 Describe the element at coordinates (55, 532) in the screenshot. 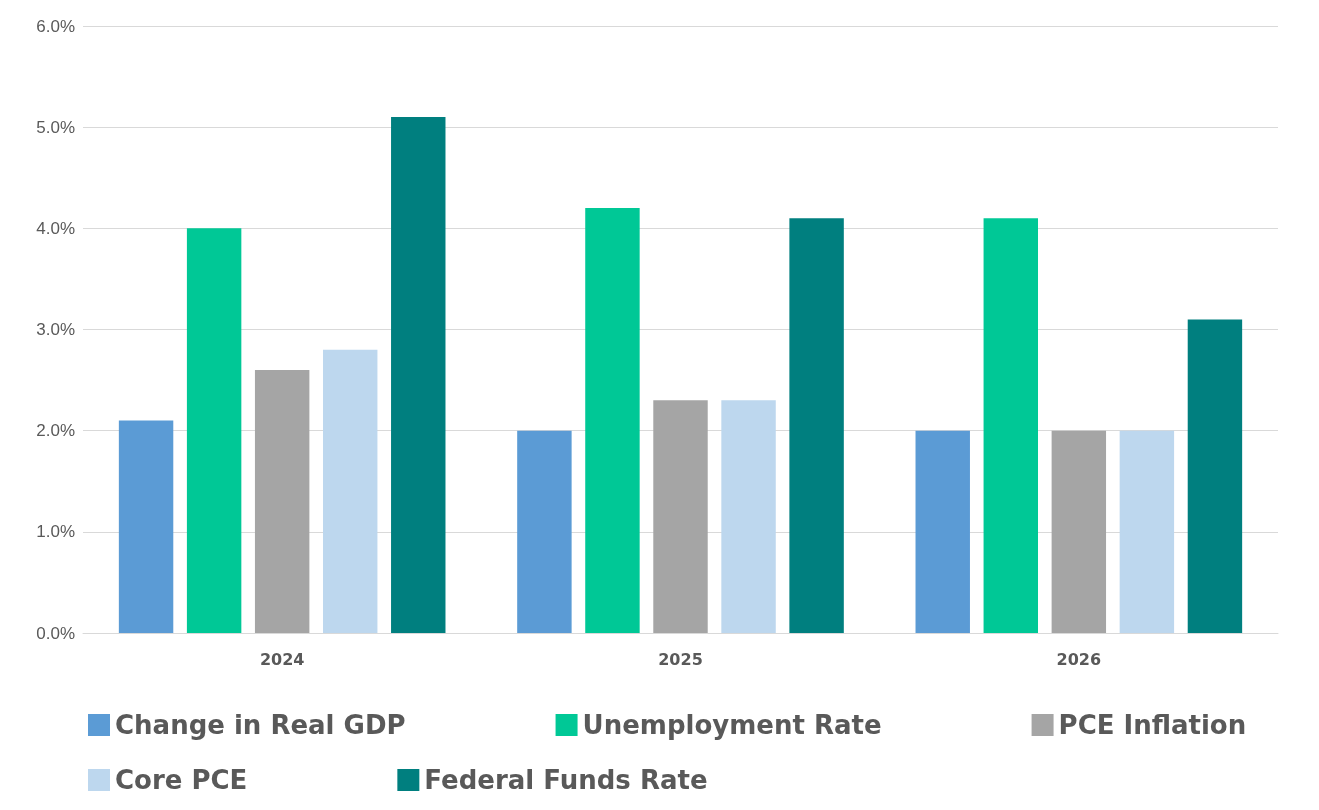

I see `y-tick-label: 1.0%` at that location.